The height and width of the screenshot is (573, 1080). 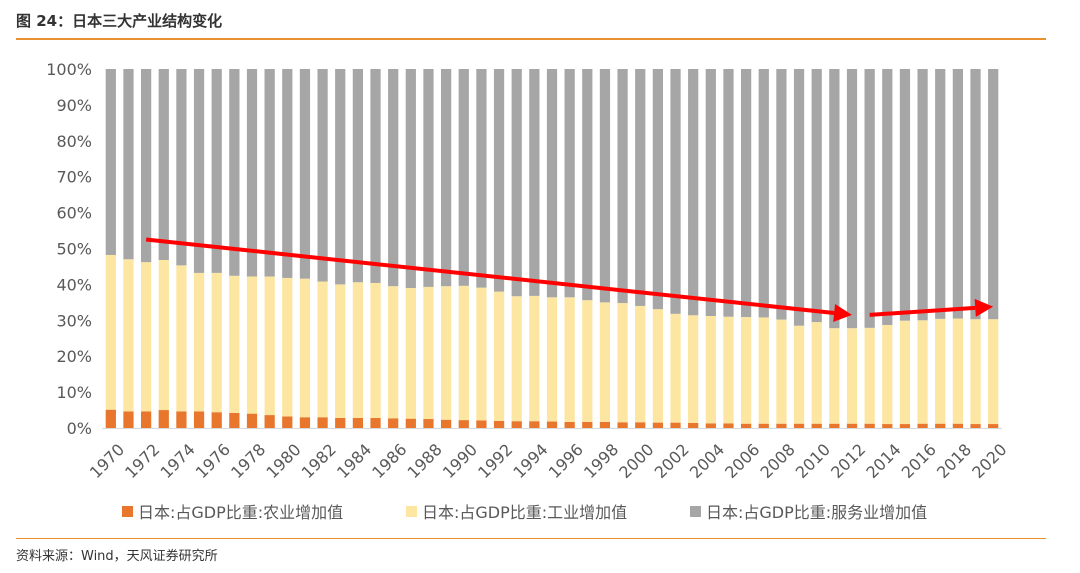 I want to click on x-tick-label: 1976, so click(x=213, y=461).